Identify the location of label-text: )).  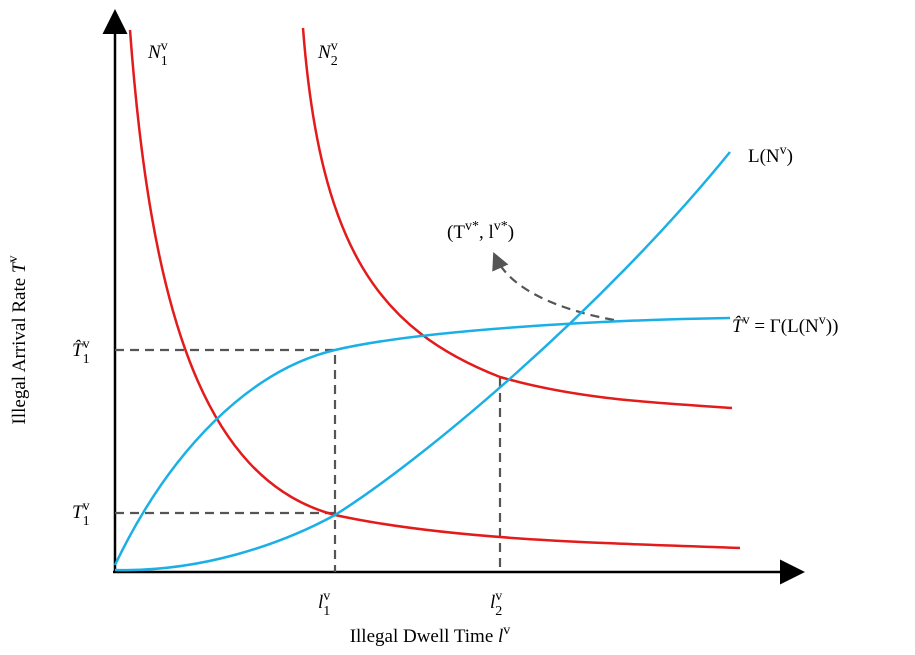
(832, 326).